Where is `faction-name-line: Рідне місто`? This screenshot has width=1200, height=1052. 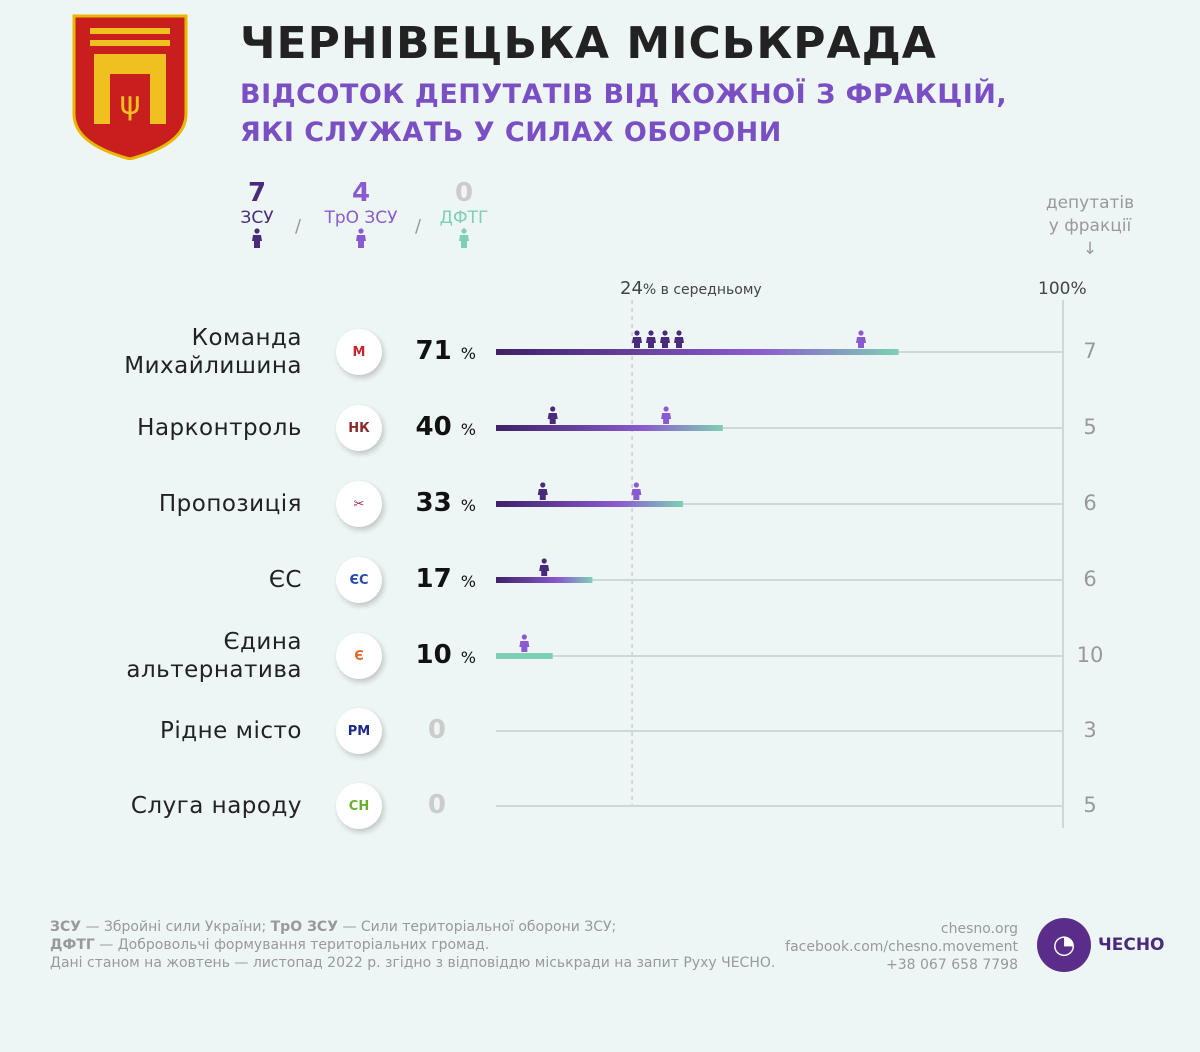 faction-name-line: Рідне місто is located at coordinates (230, 731).